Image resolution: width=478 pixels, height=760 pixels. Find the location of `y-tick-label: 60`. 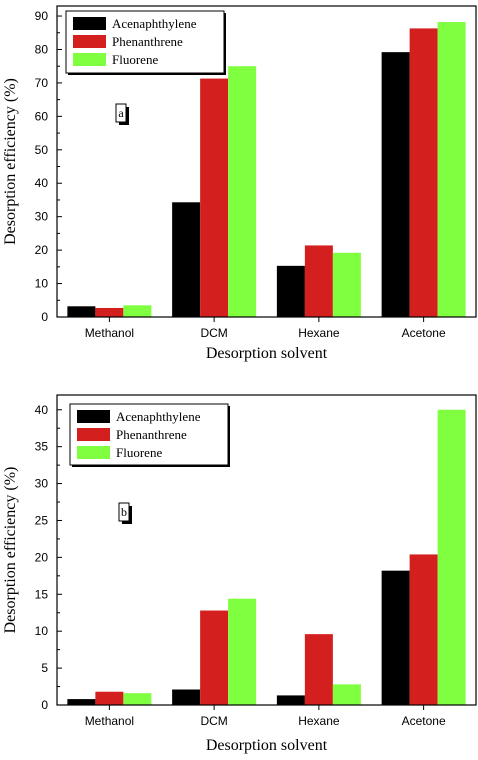

y-tick-label: 60 is located at coordinates (42, 116).